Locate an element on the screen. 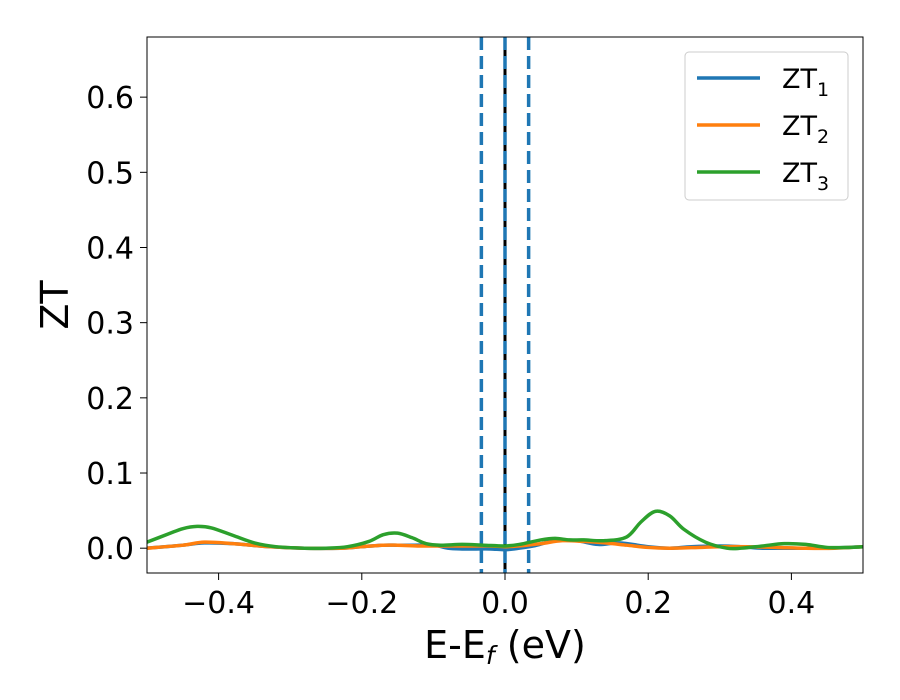 Image resolution: width=900 pixels, height=700 pixels. x-tick-label: 0.2 is located at coordinates (648, 603).